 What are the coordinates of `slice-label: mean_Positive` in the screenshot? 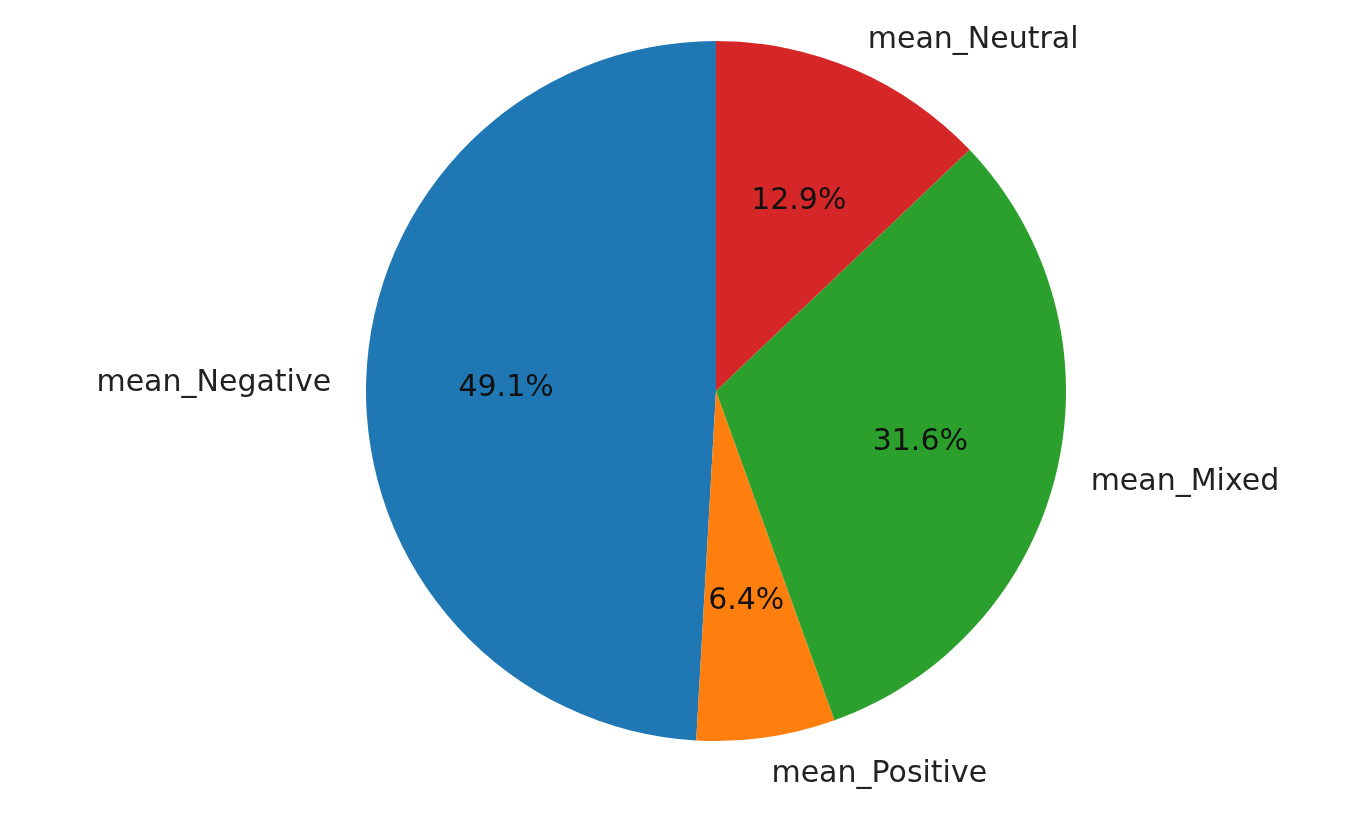 It's located at (879, 772).